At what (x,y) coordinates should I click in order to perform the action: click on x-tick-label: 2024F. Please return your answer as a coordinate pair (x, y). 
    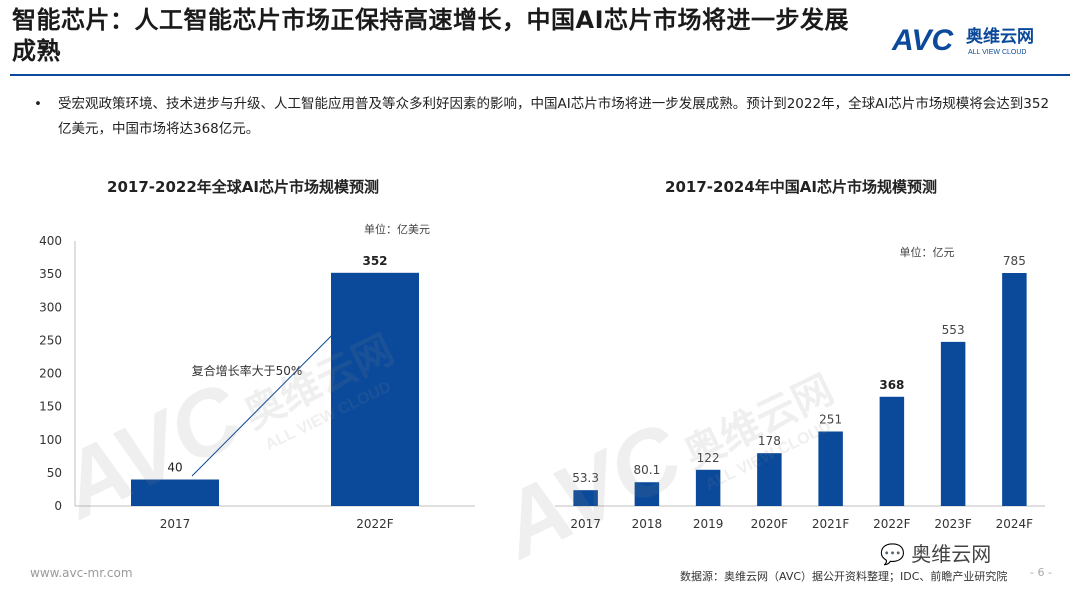
    Looking at the image, I should click on (1015, 524).